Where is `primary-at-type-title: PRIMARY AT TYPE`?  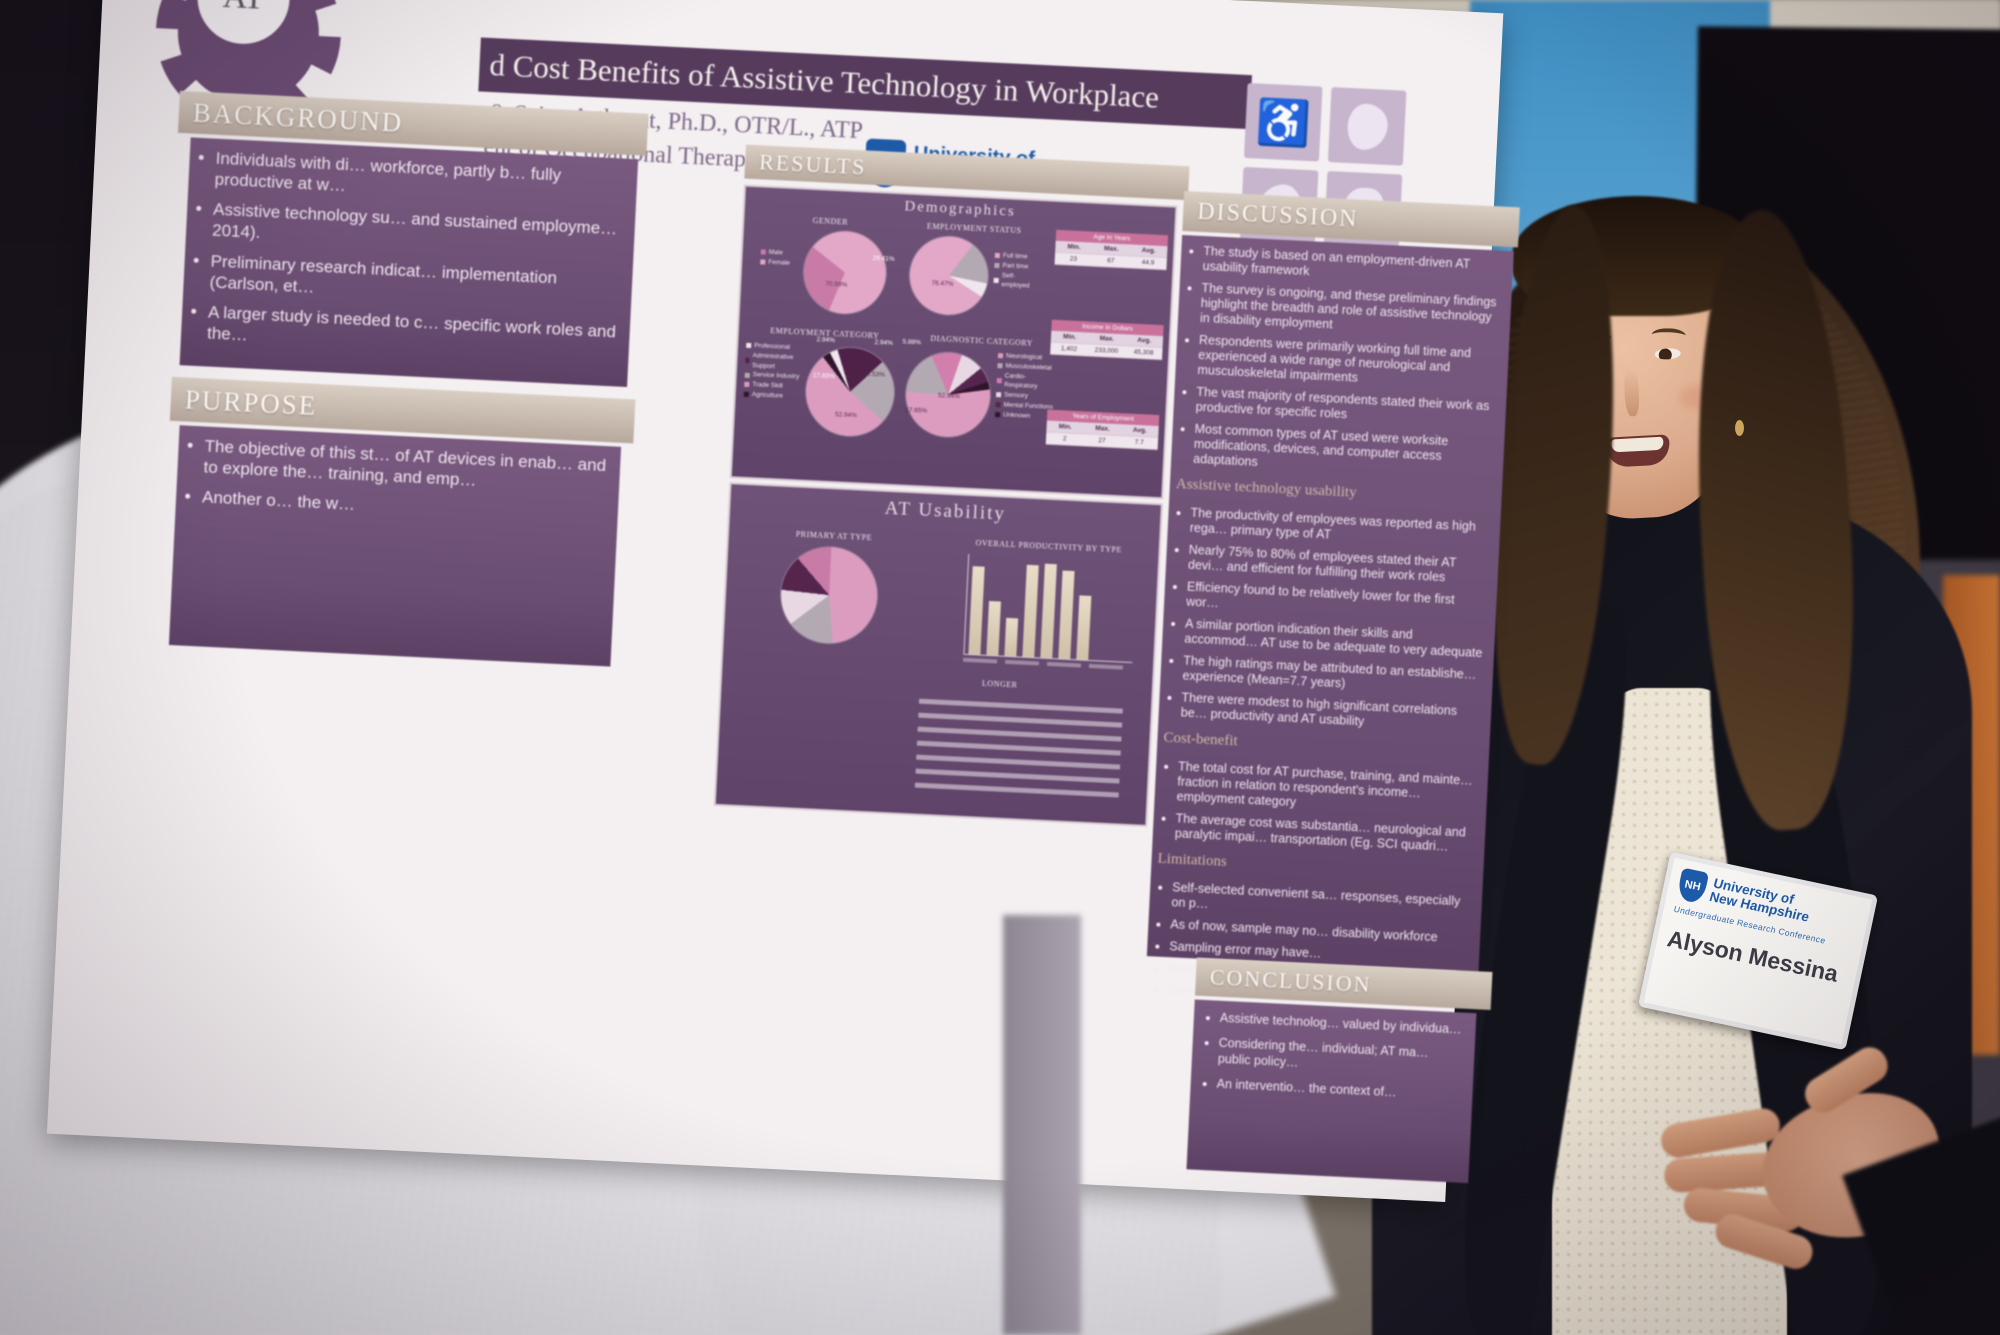
primary-at-type-title: PRIMARY AT TYPE is located at coordinates (834, 536).